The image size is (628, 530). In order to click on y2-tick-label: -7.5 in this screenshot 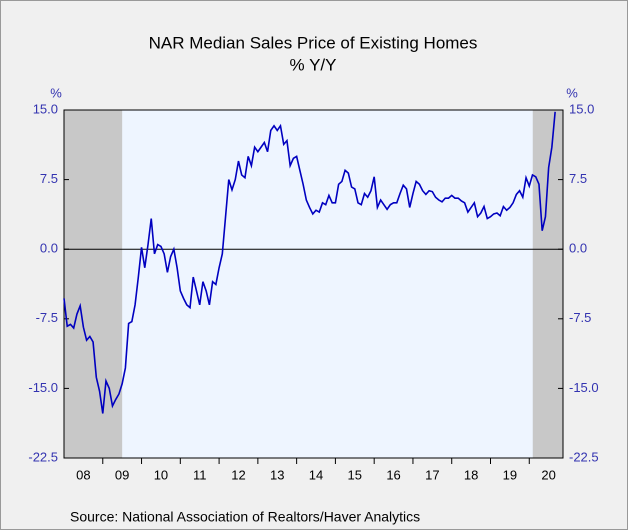, I will do `click(580, 317)`.